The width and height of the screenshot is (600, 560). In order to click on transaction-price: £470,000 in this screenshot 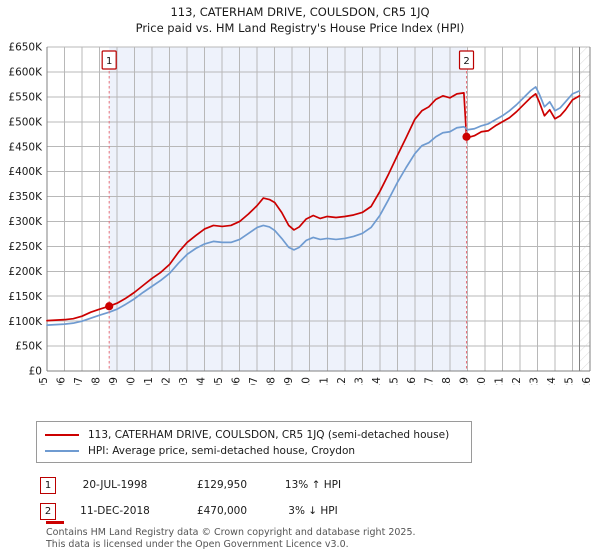, I will do `click(222, 511)`.